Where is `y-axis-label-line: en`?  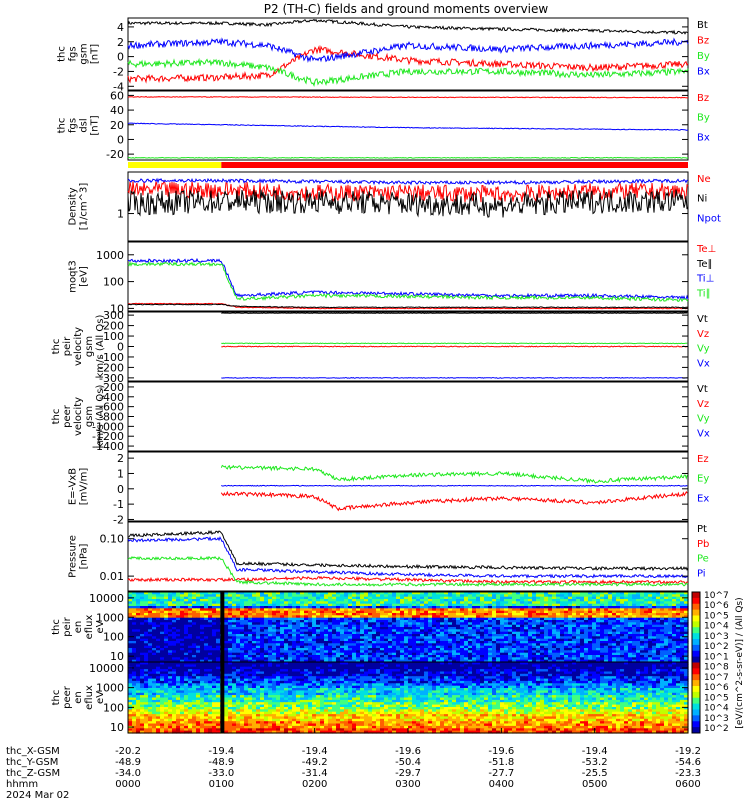
y-axis-label-line: en is located at coordinates (78, 627).